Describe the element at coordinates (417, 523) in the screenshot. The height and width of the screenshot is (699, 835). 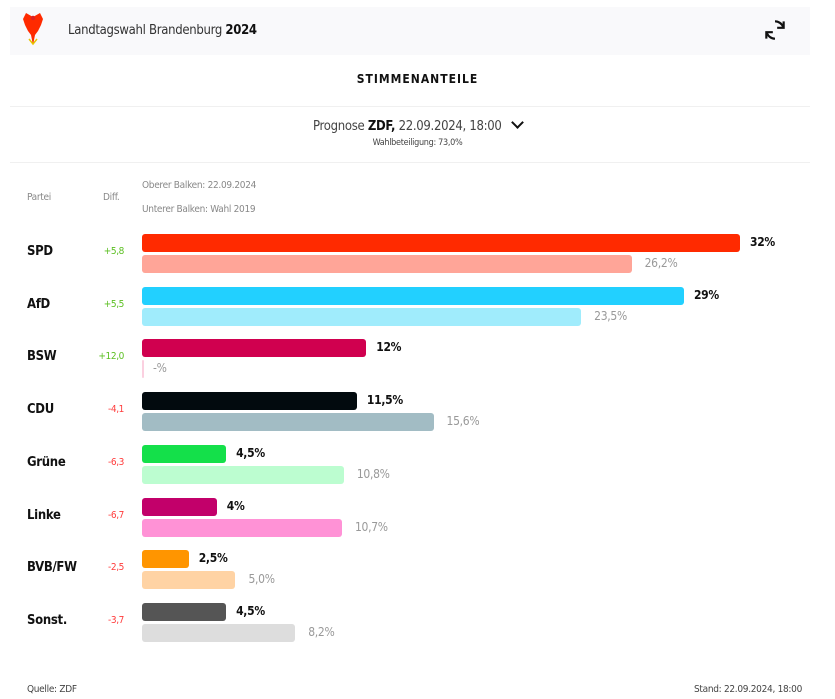
I see `party-row: Linke -6,7 4% 10,7%` at that location.